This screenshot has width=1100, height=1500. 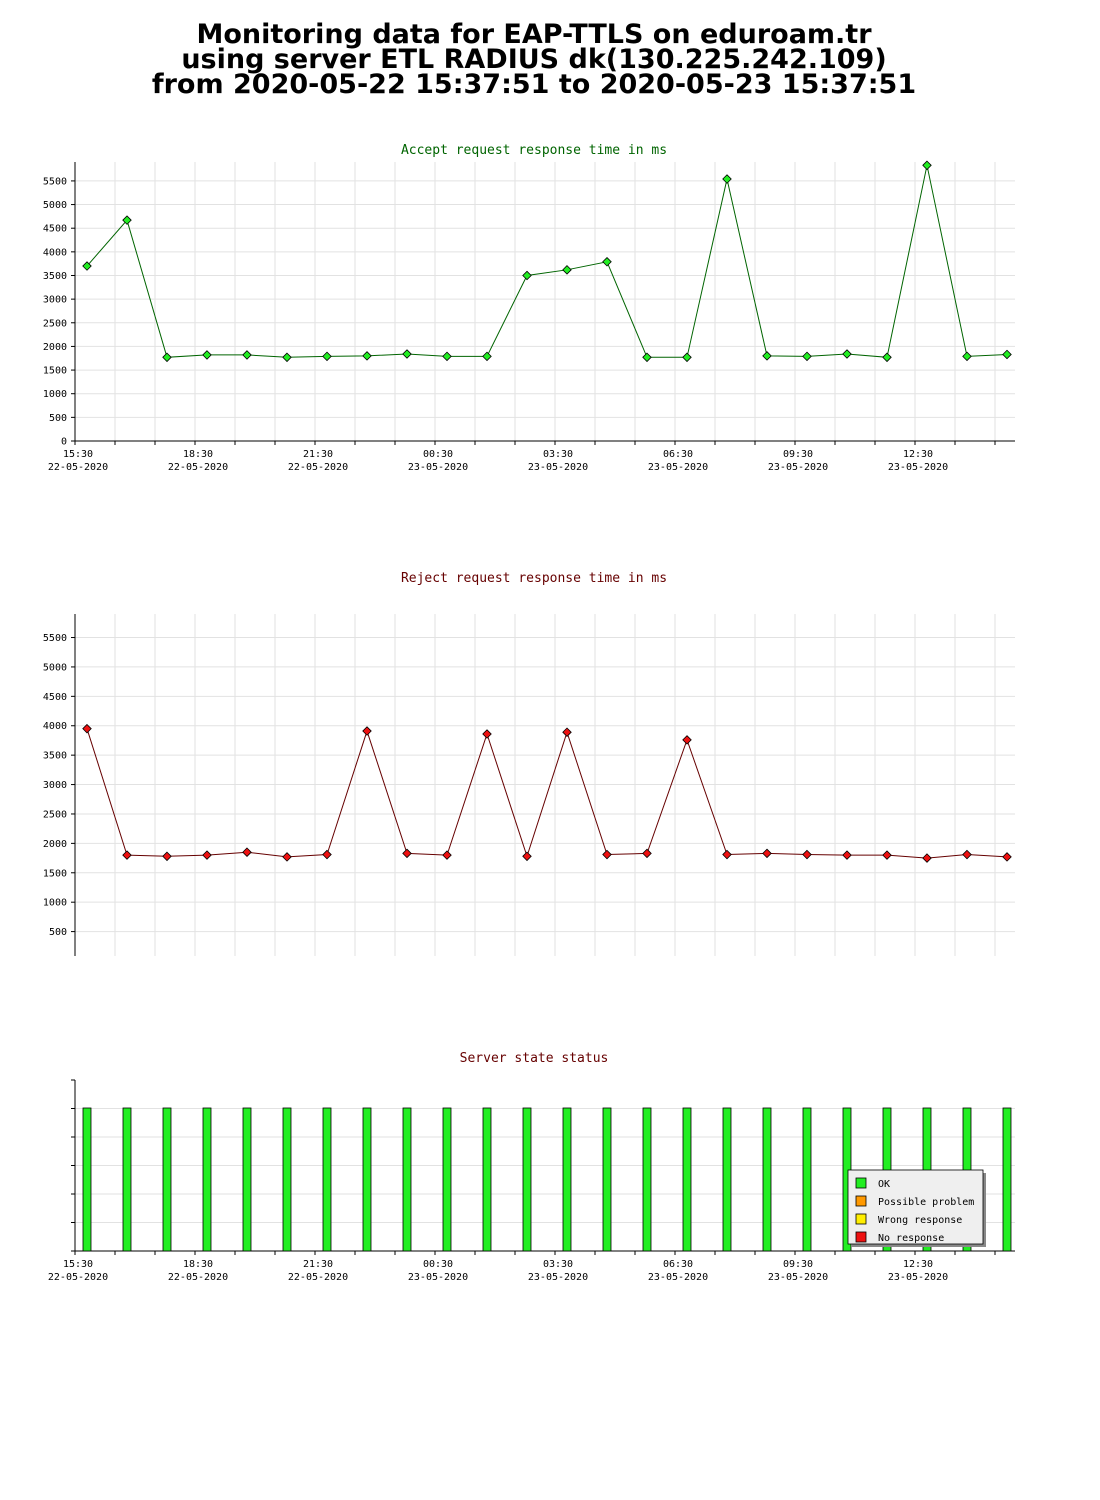 I want to click on status-x-tick-time: 03:30, so click(x=558, y=1264).